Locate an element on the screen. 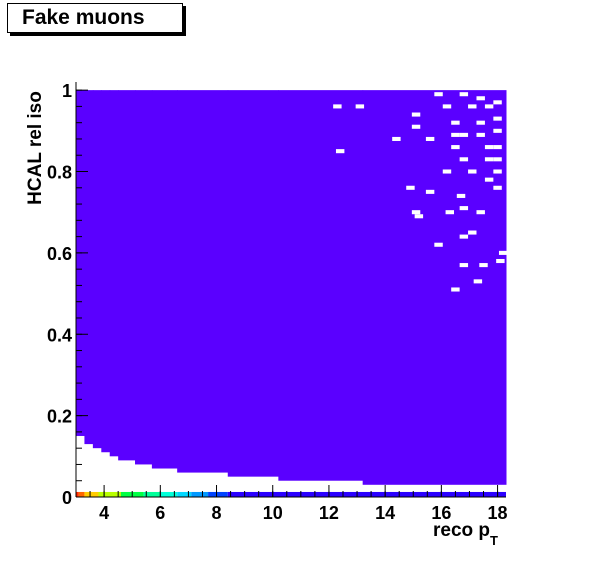  x-tick-label: 4 is located at coordinates (104, 513).